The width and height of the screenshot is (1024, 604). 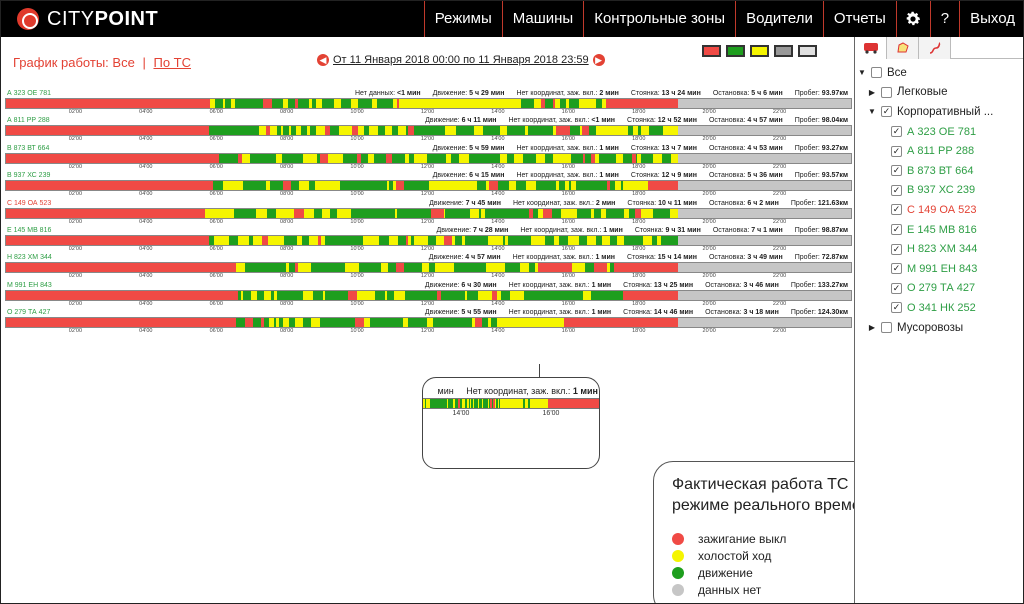 What do you see at coordinates (735, 51) in the screenshot?
I see `filter-moving` at bounding box center [735, 51].